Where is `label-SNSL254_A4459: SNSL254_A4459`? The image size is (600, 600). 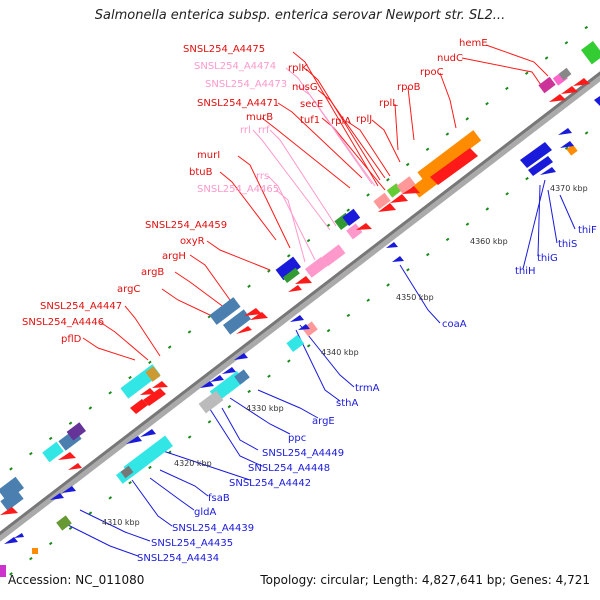 label-SNSL254_A4459: SNSL254_A4459 is located at coordinates (186, 225).